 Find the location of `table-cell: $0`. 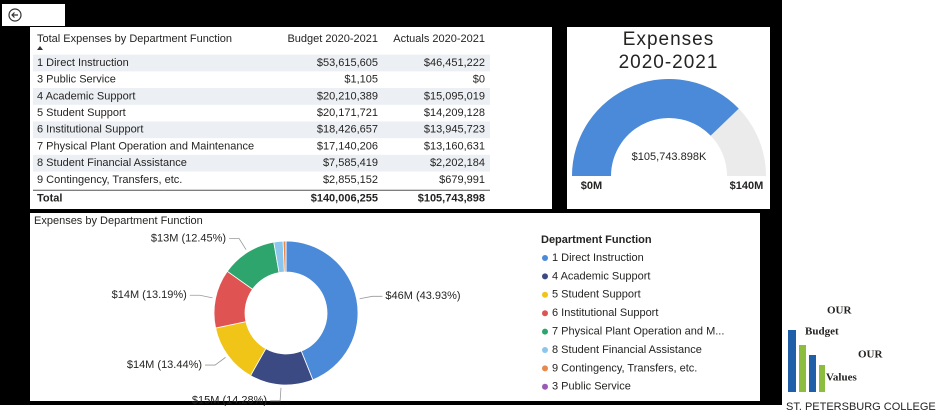

table-cell: $0 is located at coordinates (479, 80).